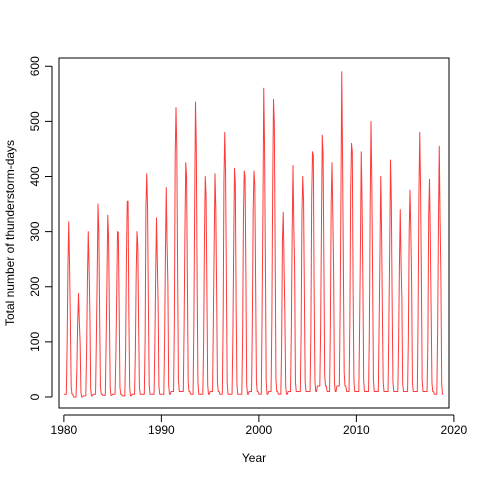 This screenshot has height=480, width=480. I want to click on y-tick-label: 200, so click(35, 286).